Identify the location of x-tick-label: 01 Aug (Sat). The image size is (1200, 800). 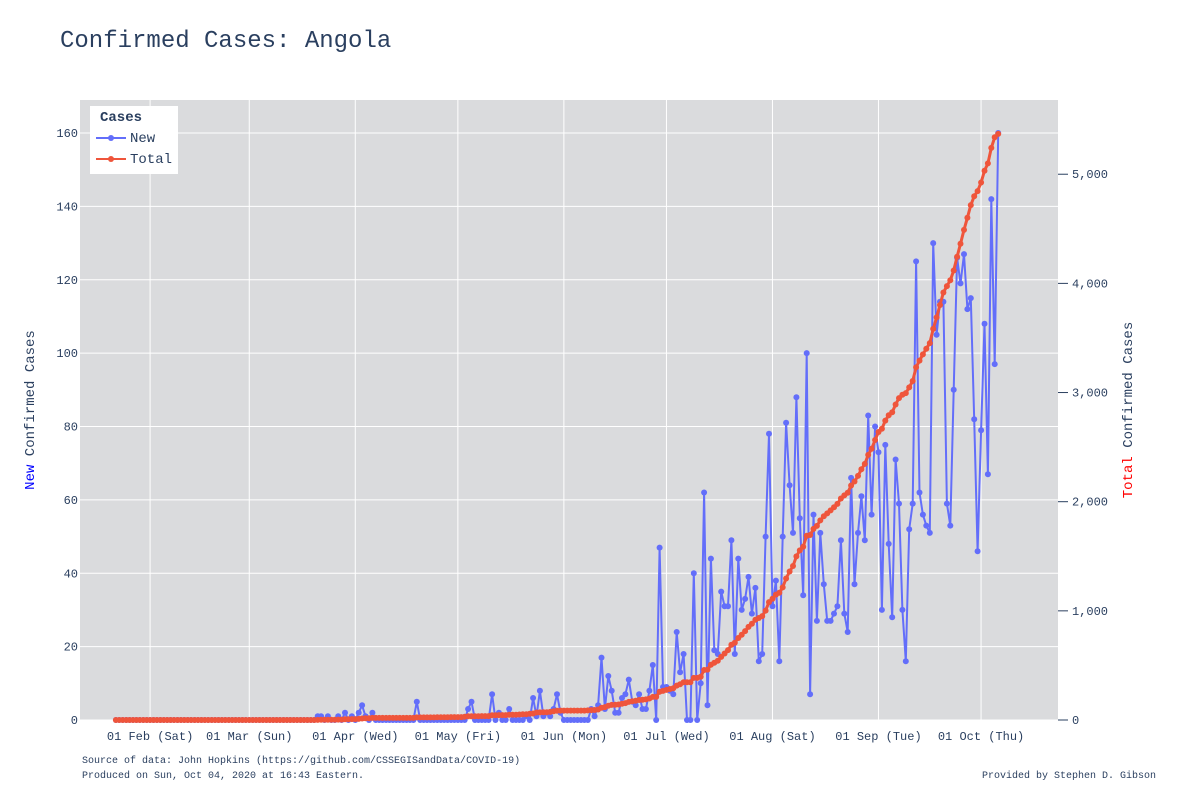
(772, 737).